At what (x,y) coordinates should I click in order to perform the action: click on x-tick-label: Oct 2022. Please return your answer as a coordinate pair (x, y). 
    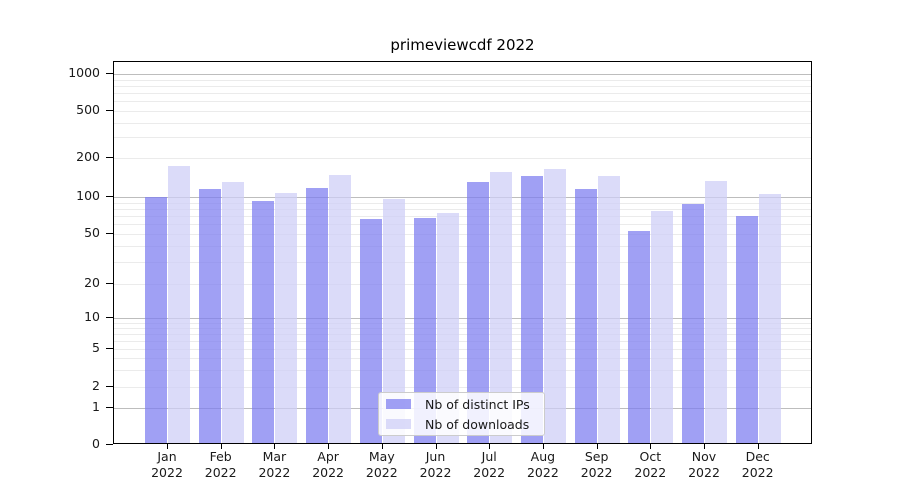
    Looking at the image, I should click on (650, 464).